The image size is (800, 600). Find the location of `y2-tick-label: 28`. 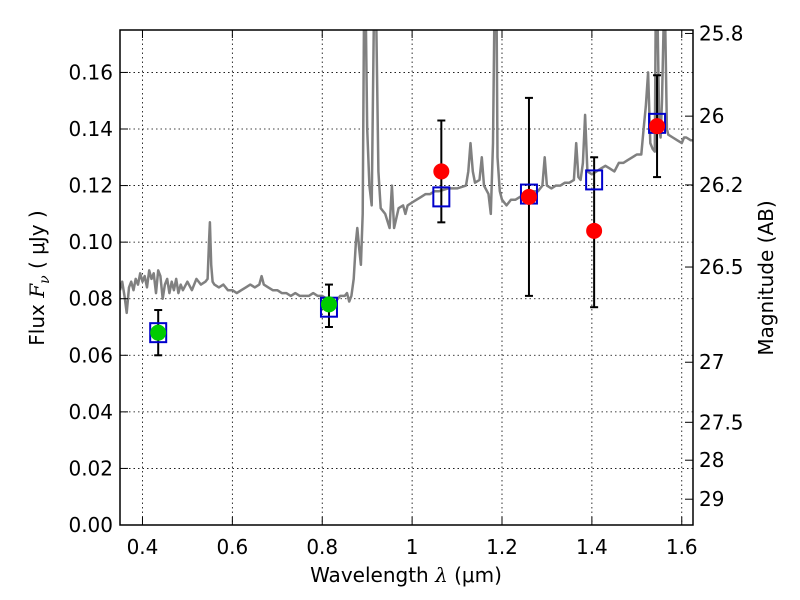

y2-tick-label: 28 is located at coordinates (711, 460).